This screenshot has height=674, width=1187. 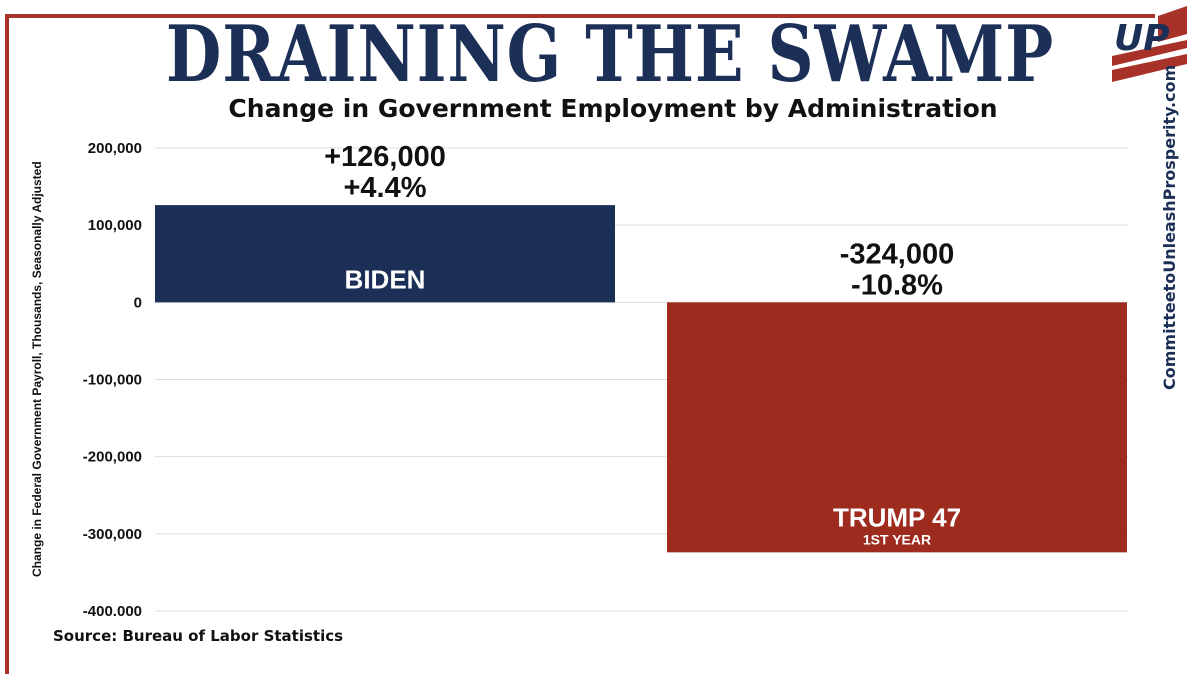 What do you see at coordinates (112, 534) in the screenshot?
I see `y-tick-label: -300,000` at bounding box center [112, 534].